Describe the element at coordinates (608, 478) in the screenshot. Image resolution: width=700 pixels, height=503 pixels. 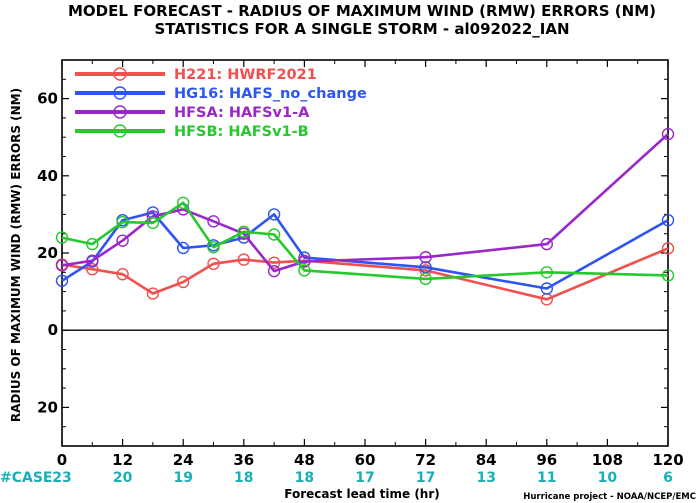
I see `case-count: 10` at that location.